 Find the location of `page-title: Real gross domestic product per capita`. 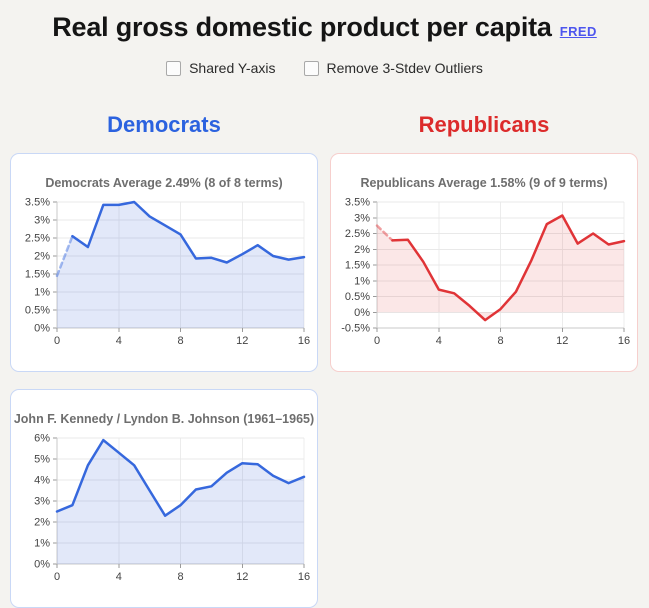

page-title: Real gross domestic product per capita is located at coordinates (302, 27).